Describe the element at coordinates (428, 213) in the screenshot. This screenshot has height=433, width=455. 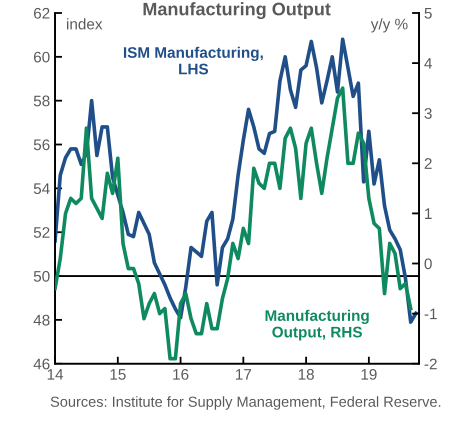
I see `y2-tick-label: 1` at that location.